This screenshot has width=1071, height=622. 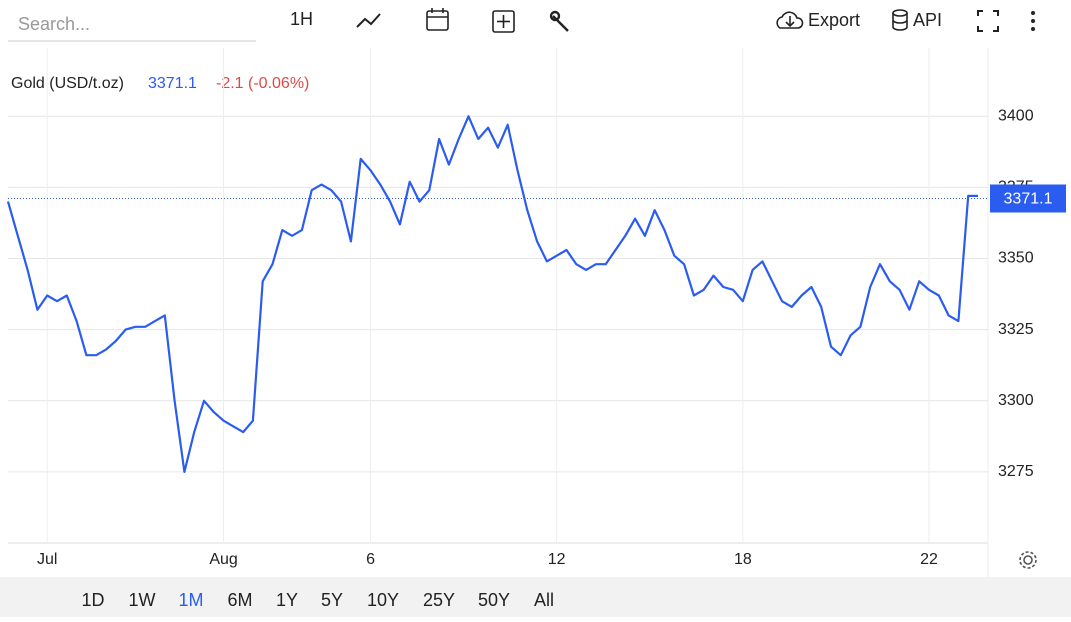 What do you see at coordinates (239, 600) in the screenshot?
I see `range-button: 6M` at bounding box center [239, 600].